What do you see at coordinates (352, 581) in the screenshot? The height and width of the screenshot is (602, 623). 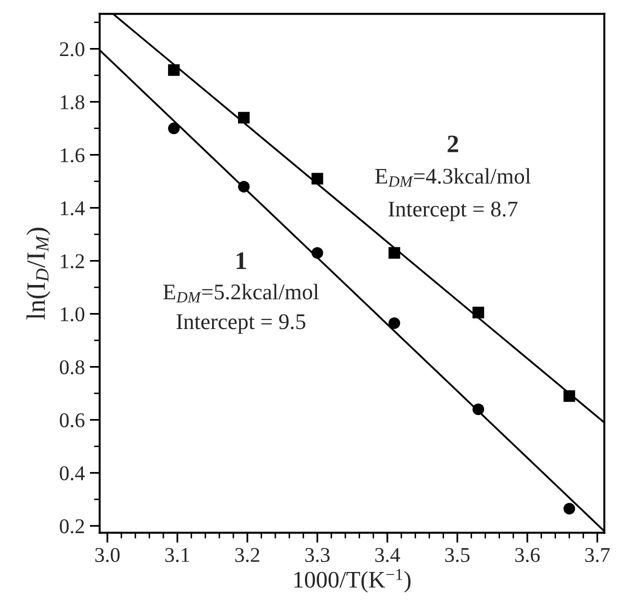 I see `x-axis-title: 1000/T(K$^{−1}$)` at bounding box center [352, 581].